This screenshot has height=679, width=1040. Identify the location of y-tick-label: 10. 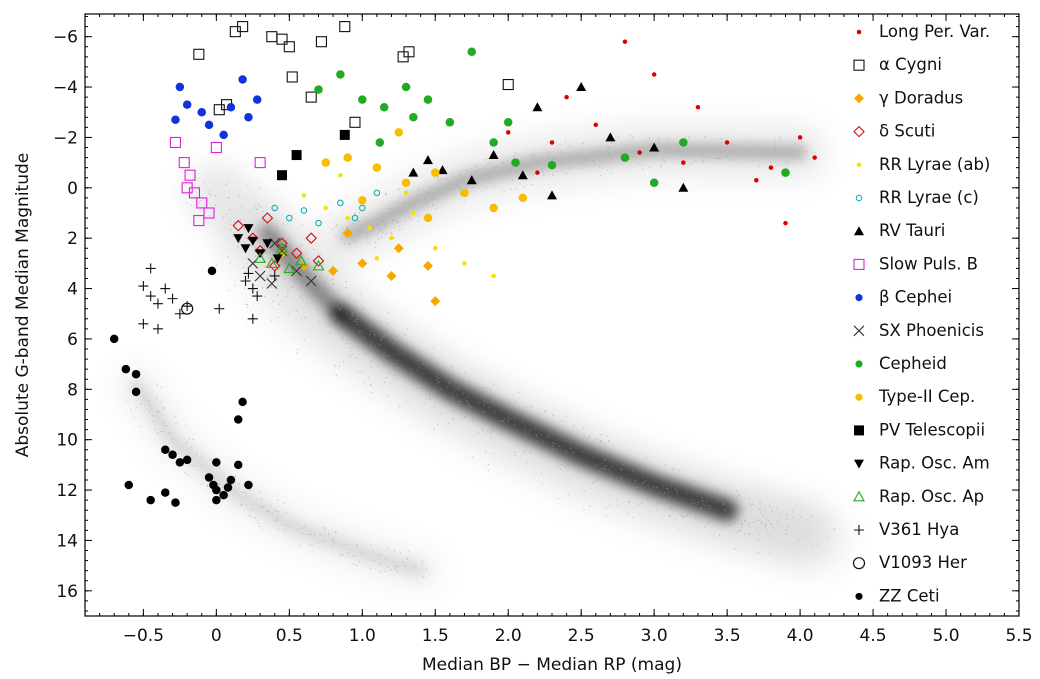
(67, 441).